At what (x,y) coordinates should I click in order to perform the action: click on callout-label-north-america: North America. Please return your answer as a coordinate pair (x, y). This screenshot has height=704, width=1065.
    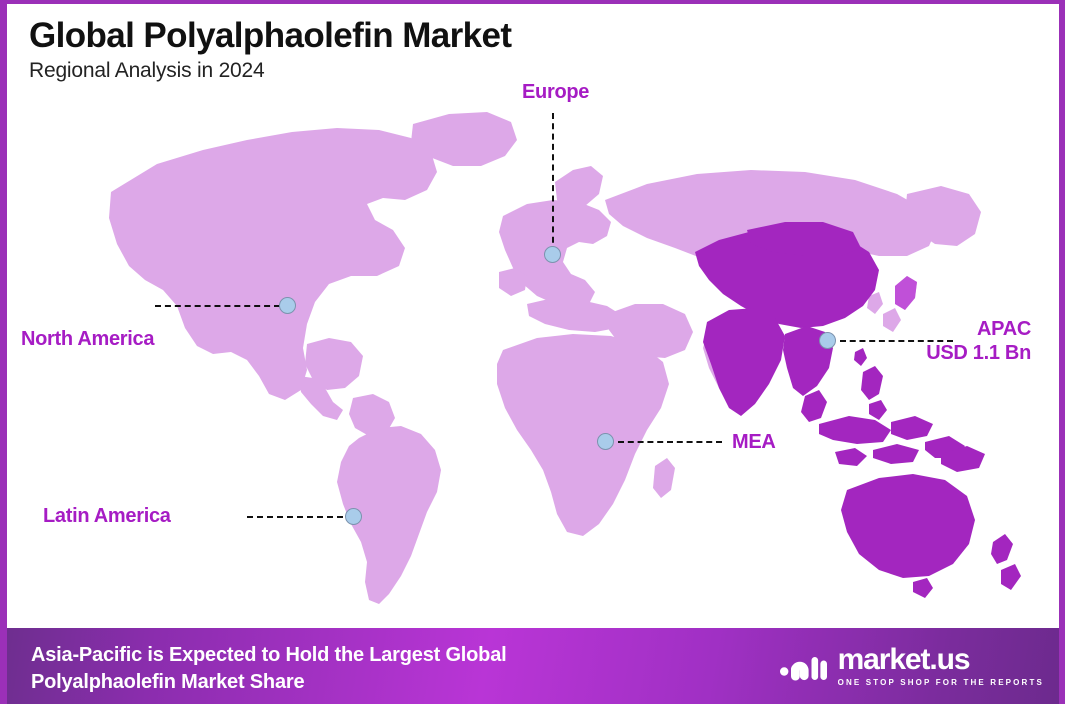
    Looking at the image, I should click on (88, 339).